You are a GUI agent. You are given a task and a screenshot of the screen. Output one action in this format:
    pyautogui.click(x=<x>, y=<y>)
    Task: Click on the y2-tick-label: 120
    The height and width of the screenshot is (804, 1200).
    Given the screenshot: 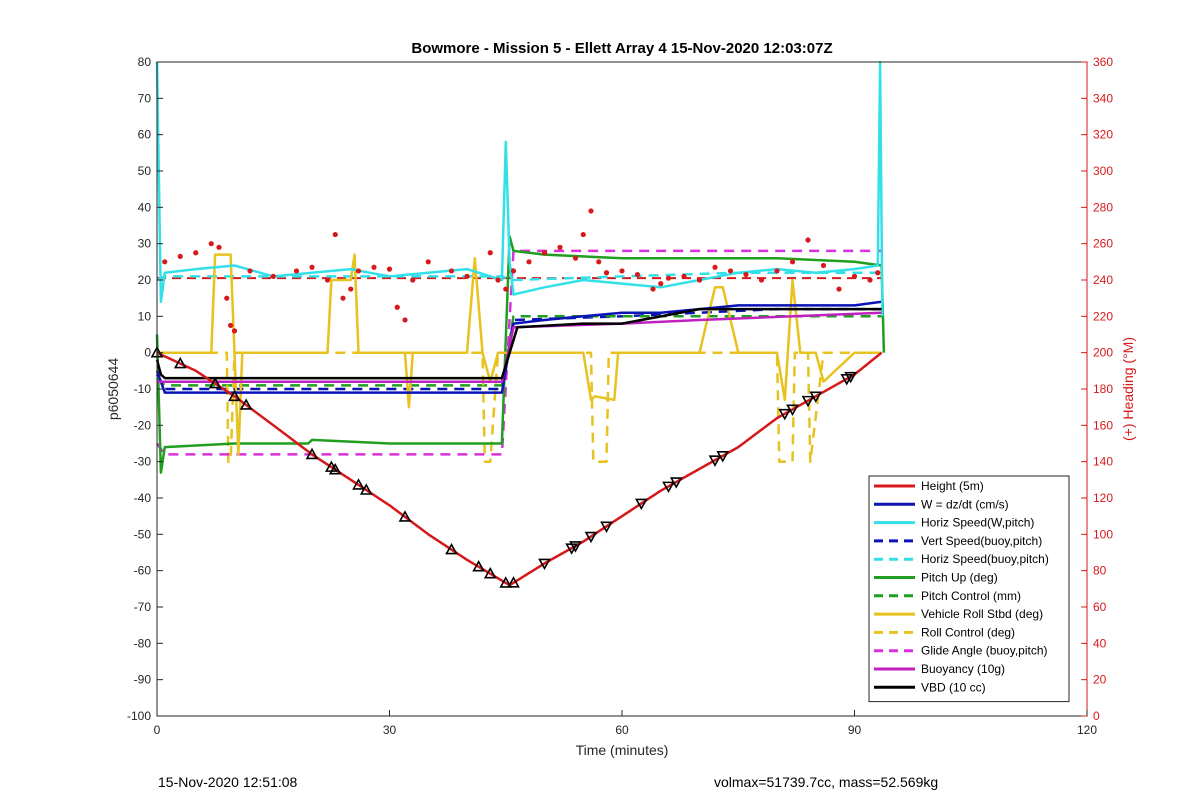 What is the action you would take?
    pyautogui.click(x=1103, y=498)
    